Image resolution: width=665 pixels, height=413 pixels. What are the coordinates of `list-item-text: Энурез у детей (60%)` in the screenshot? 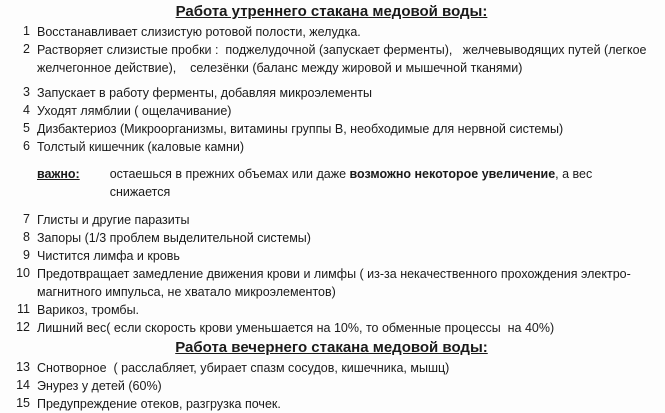 It's located at (99, 386).